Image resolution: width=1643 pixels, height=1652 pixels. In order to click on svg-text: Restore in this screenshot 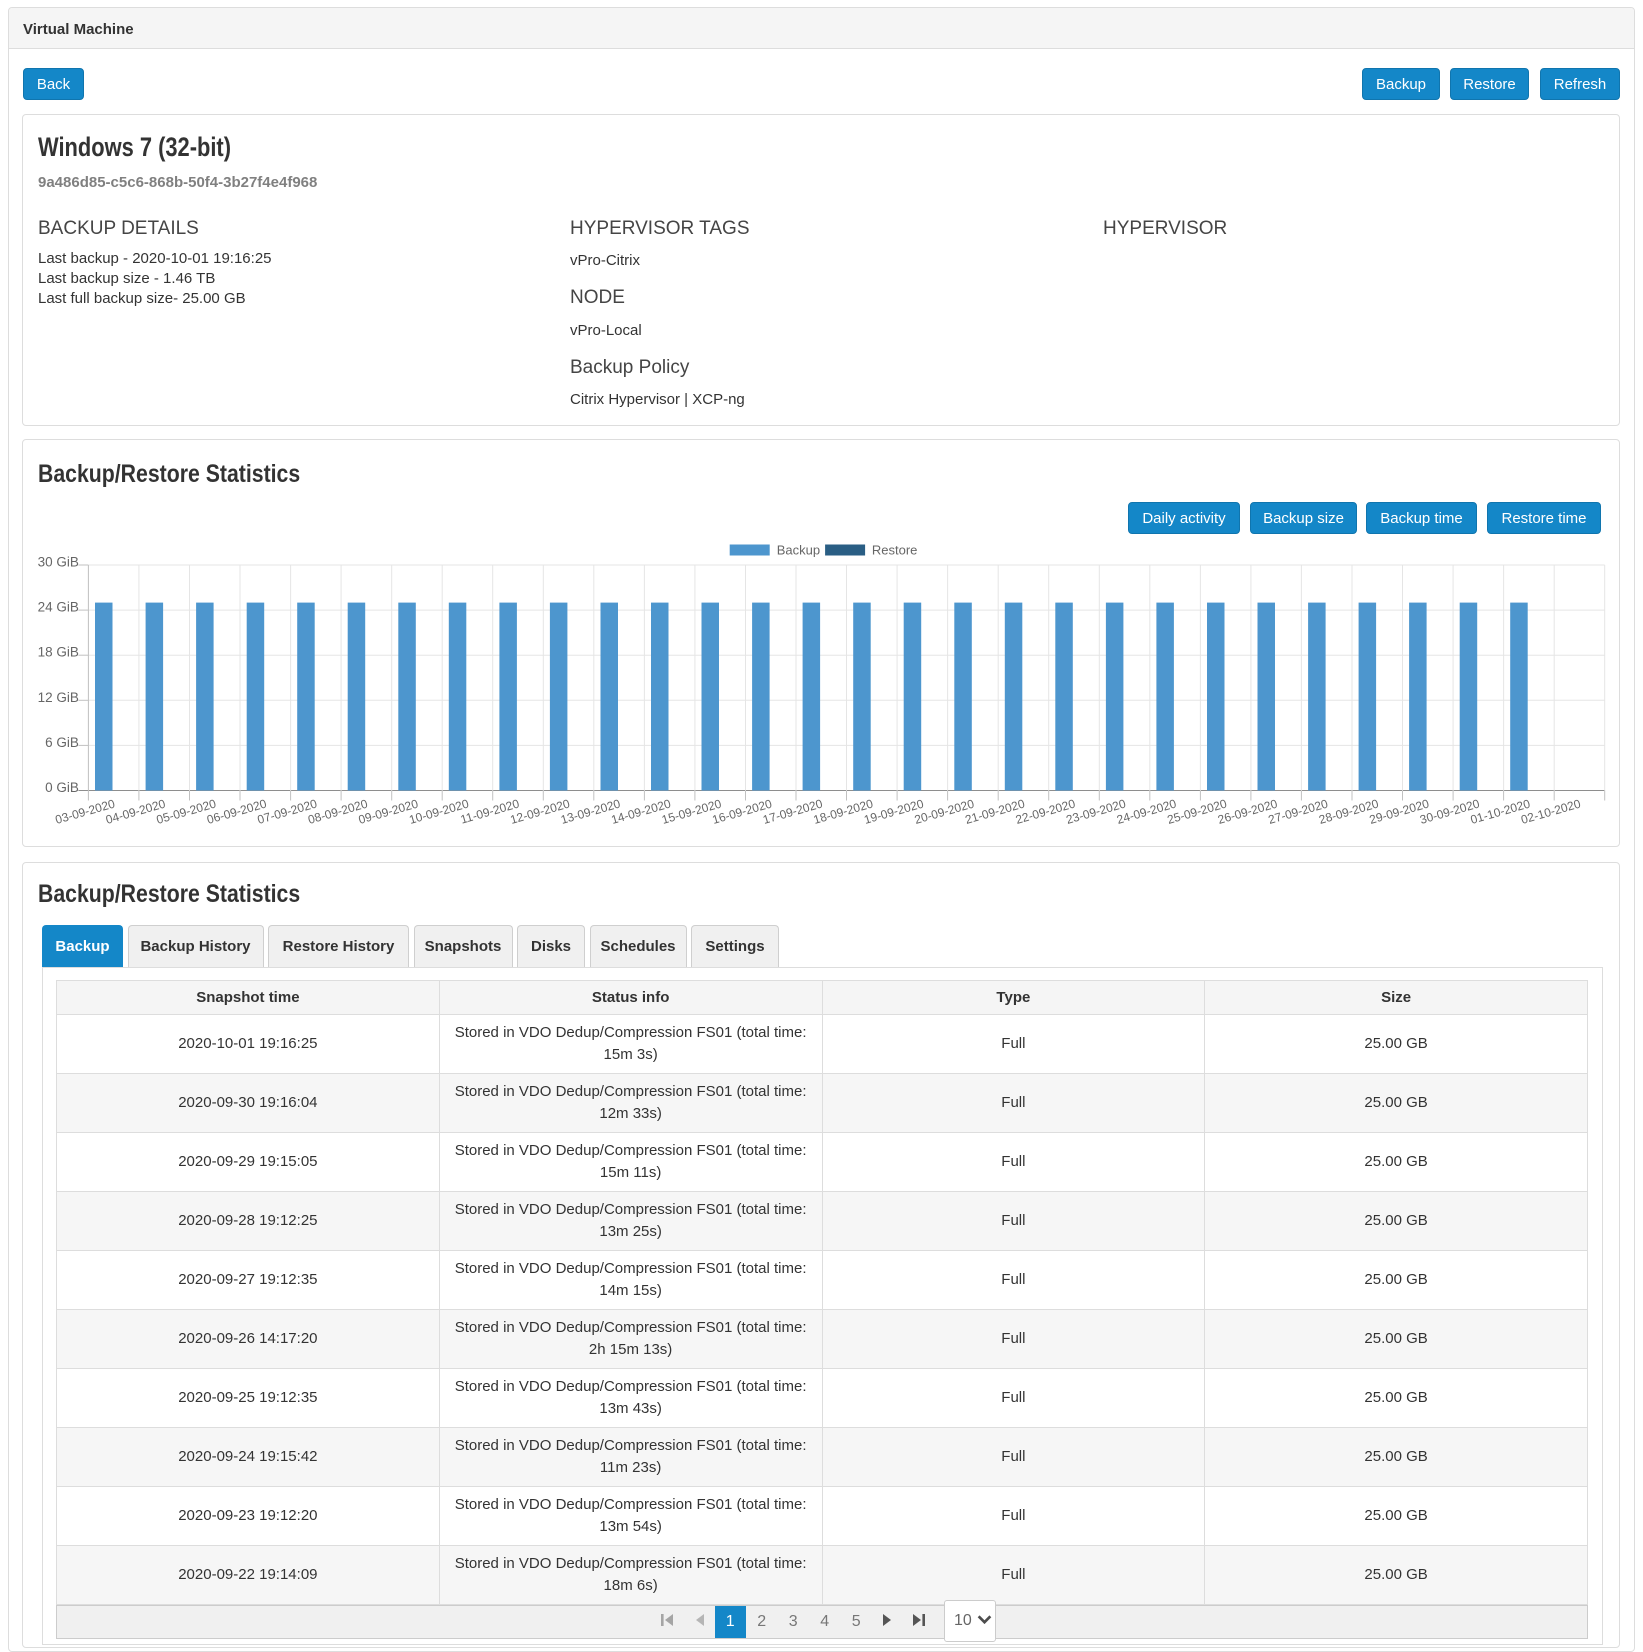, I will do `click(895, 550)`.